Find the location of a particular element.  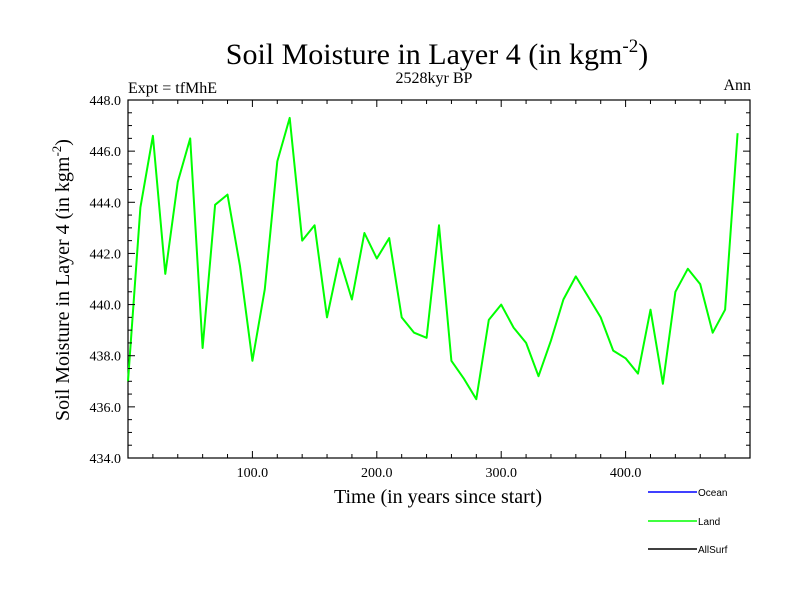

legend-label-land: Land is located at coordinates (709, 522).